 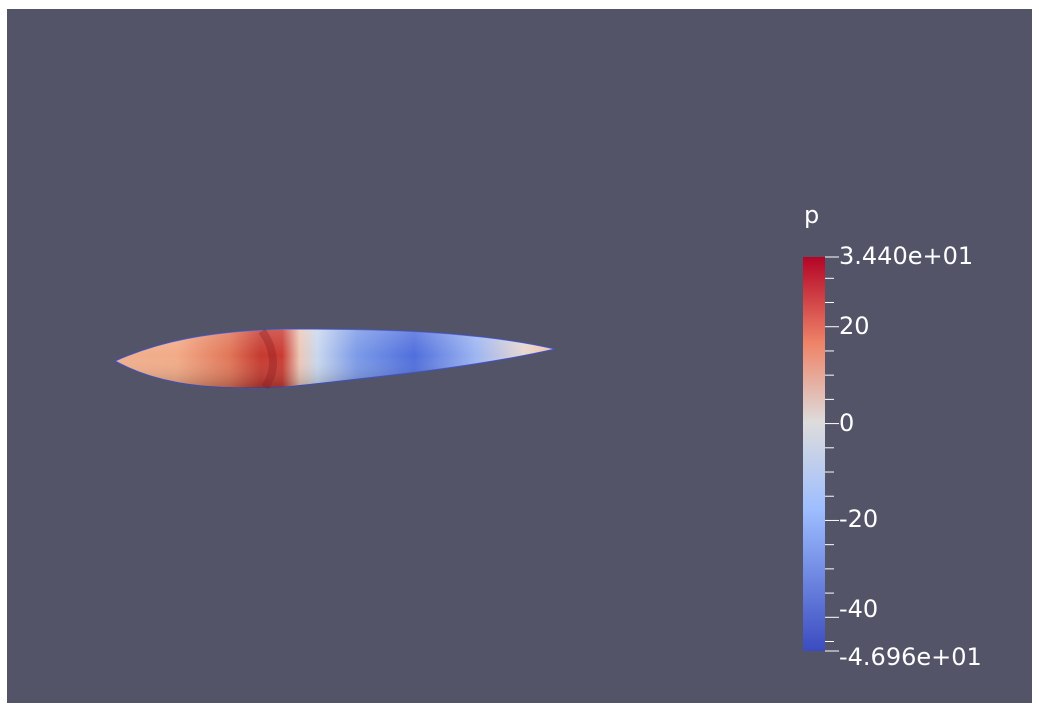 What do you see at coordinates (832, 454) in the screenshot?
I see `colorbar-ticks` at bounding box center [832, 454].